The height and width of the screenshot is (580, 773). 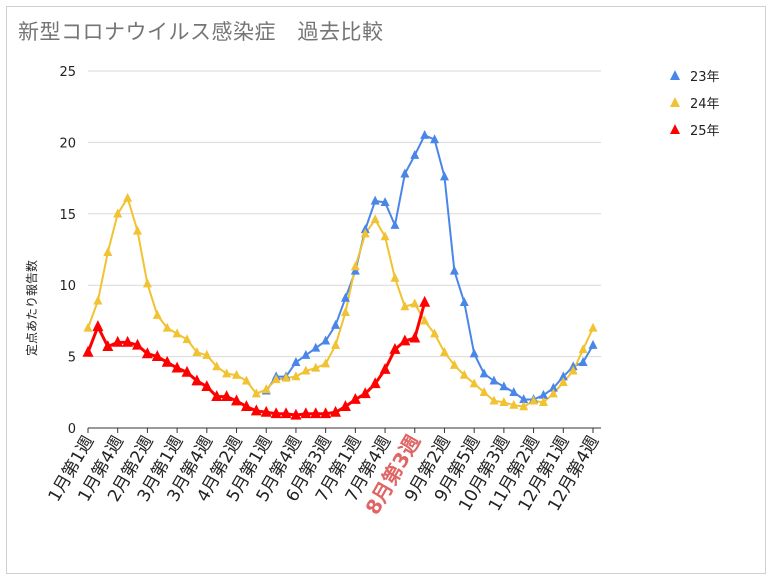 What do you see at coordinates (67, 72) in the screenshot?
I see `y-tick-label: 25` at bounding box center [67, 72].